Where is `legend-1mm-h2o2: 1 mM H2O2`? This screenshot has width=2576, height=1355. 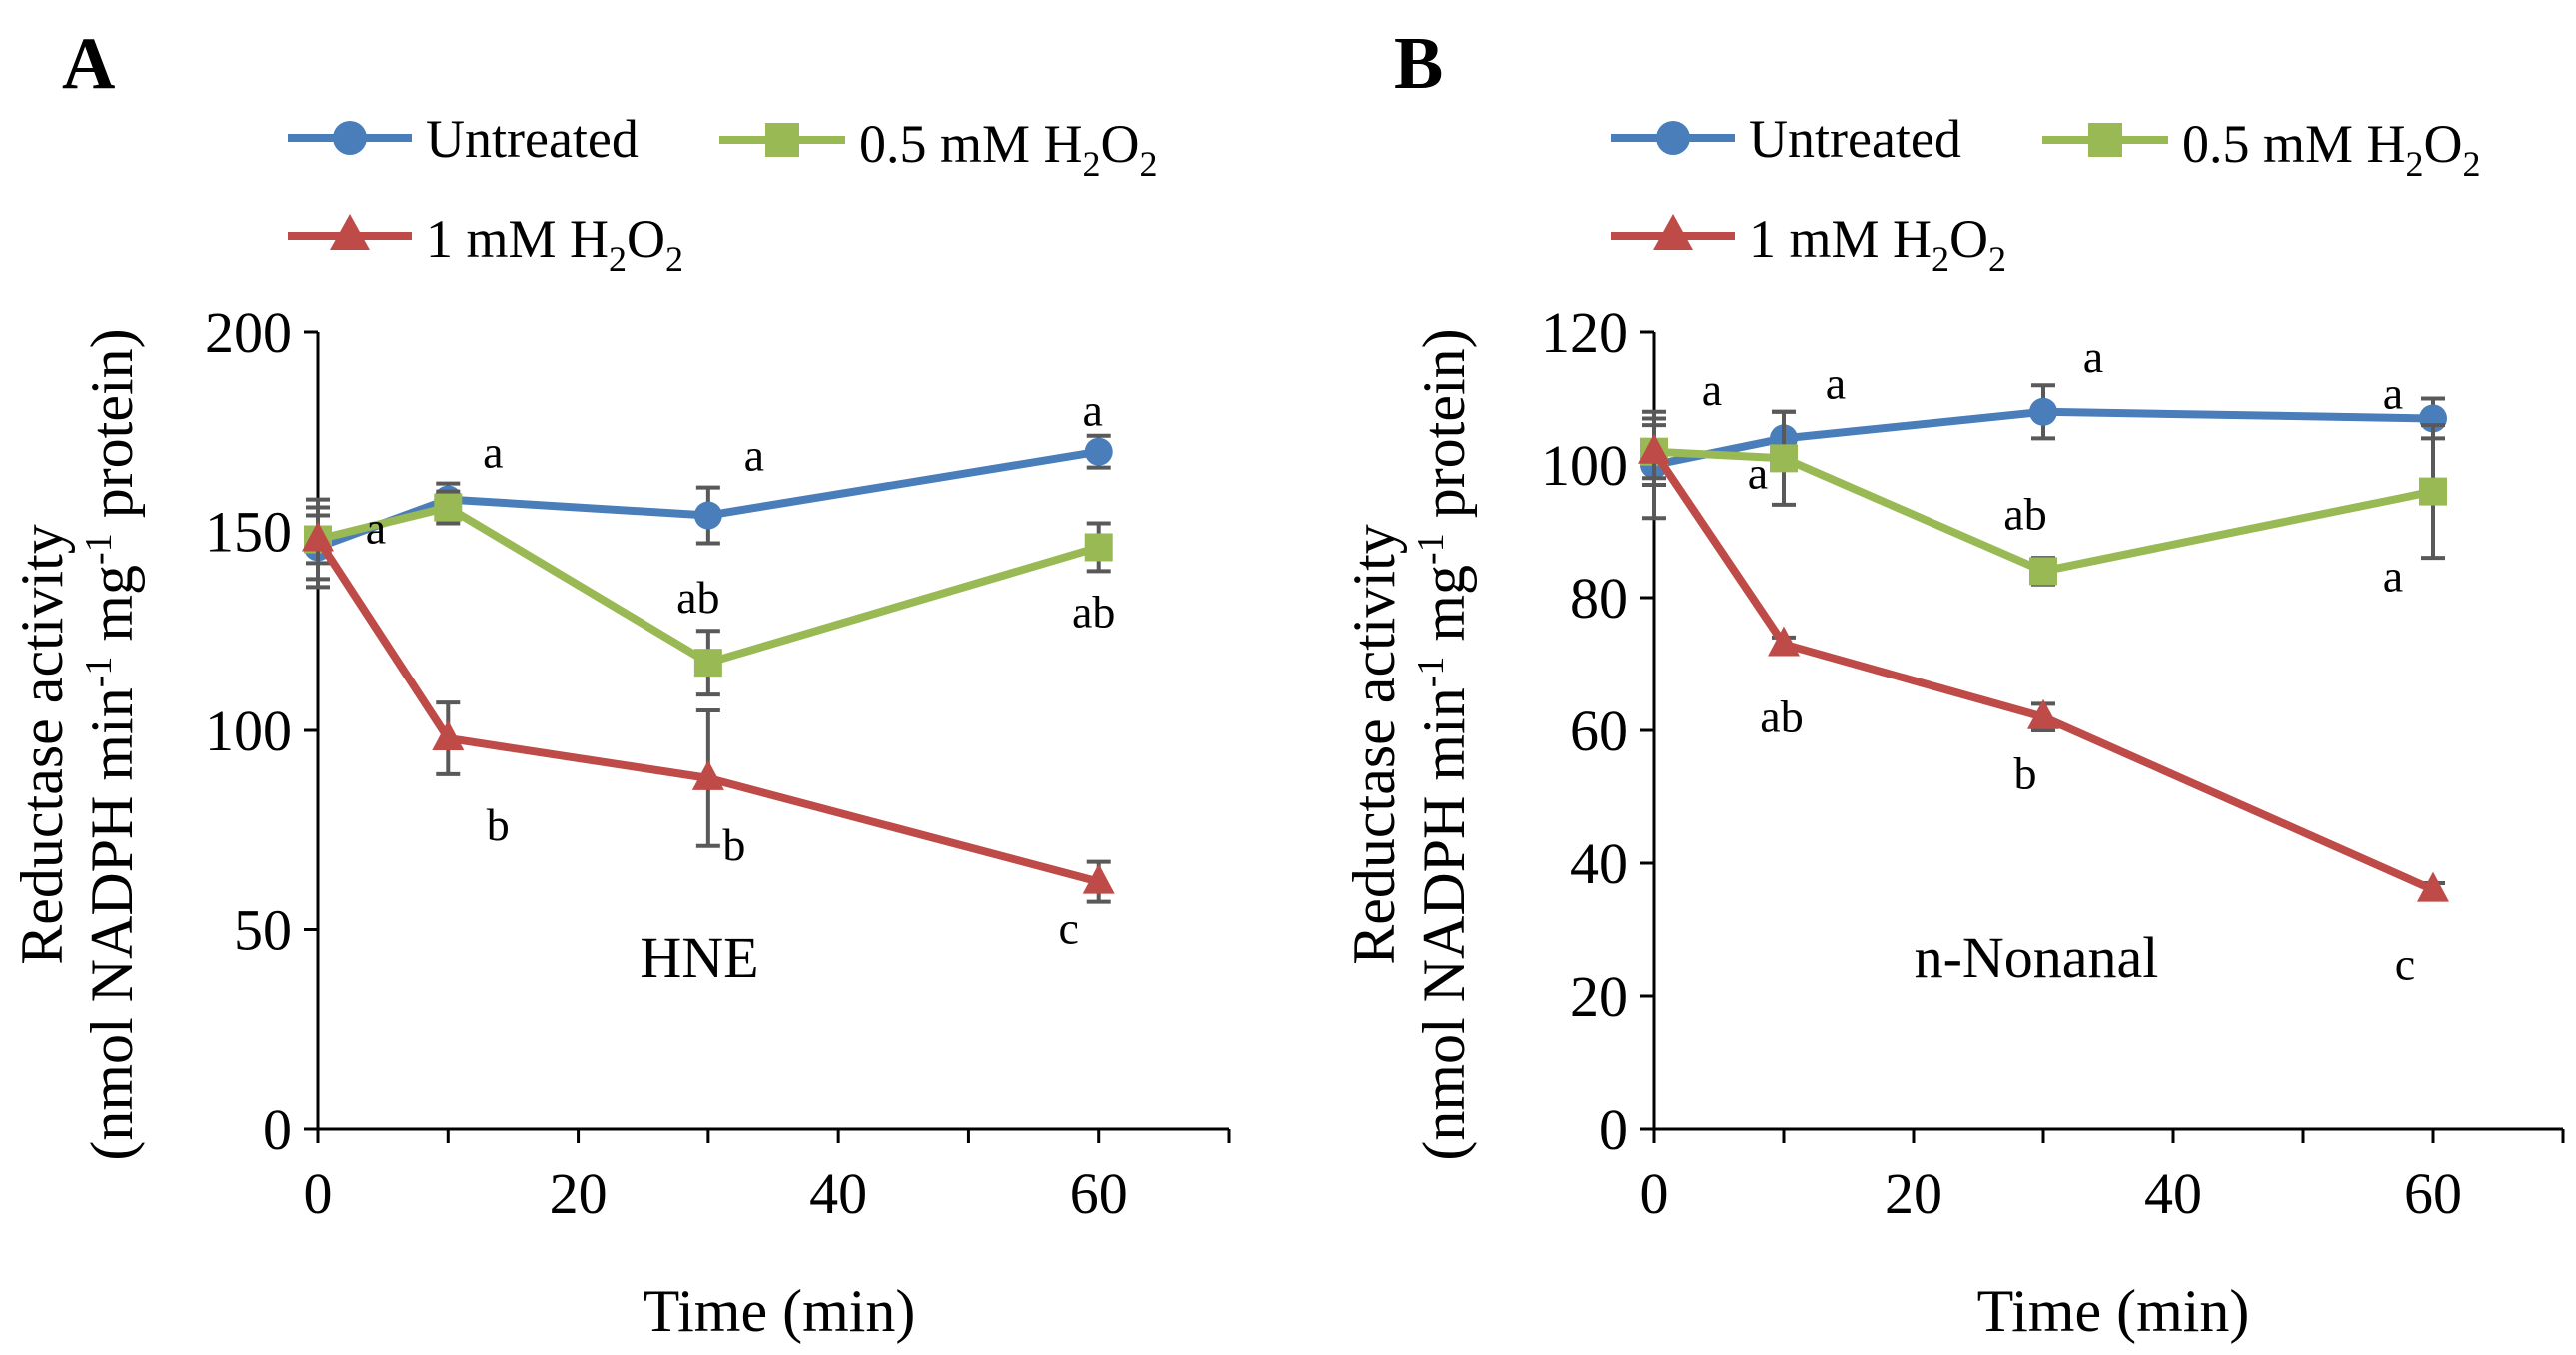 legend-1mm-h2o2: 1 mM H2O2 is located at coordinates (485, 244).